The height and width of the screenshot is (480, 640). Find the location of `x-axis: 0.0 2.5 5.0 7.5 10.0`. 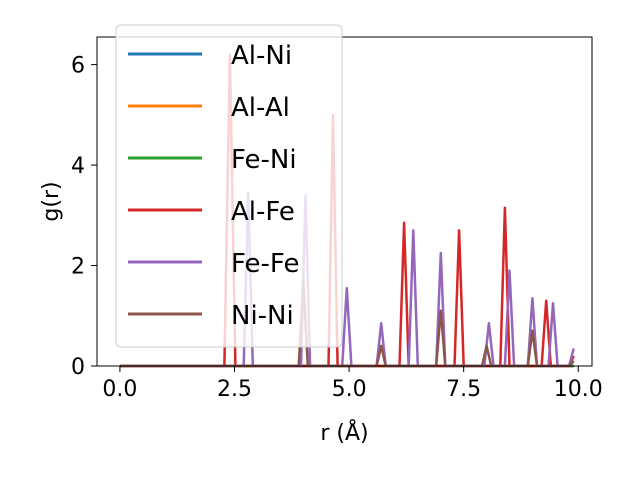

x-axis: 0.0 2.5 5.0 7.5 10.0 is located at coordinates (352, 384).